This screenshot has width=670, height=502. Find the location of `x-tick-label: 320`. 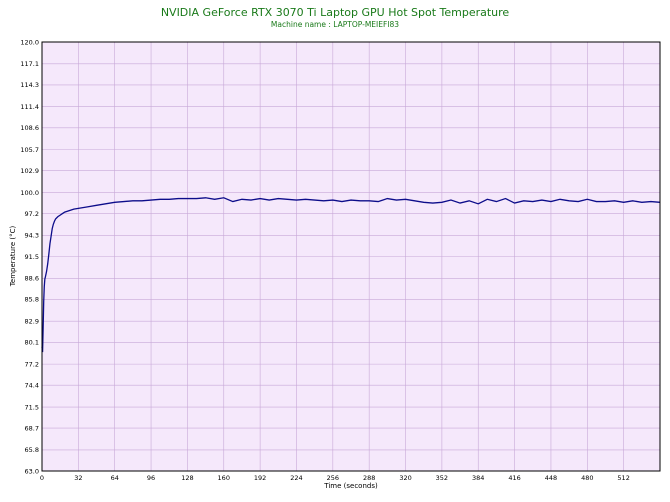

x-tick-label: 320 is located at coordinates (405, 478).